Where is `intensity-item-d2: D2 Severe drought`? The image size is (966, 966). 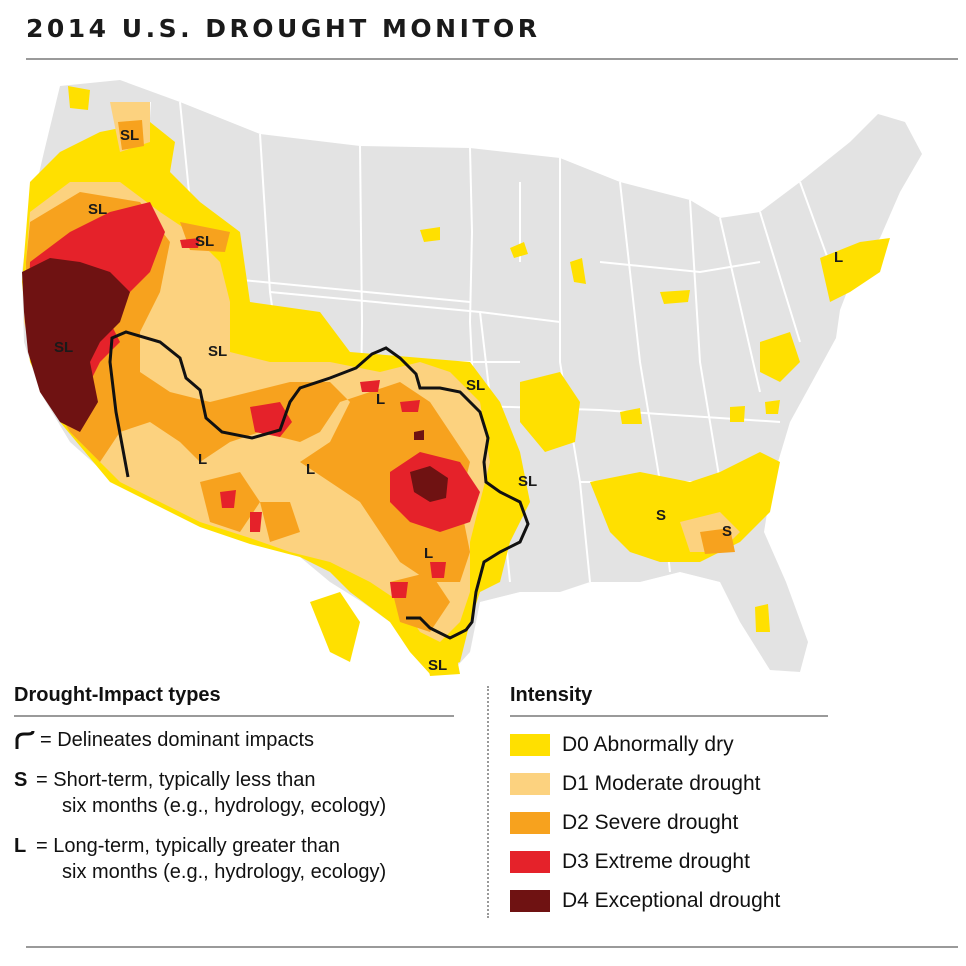 intensity-item-d2: D2 Severe drought is located at coordinates (675, 822).